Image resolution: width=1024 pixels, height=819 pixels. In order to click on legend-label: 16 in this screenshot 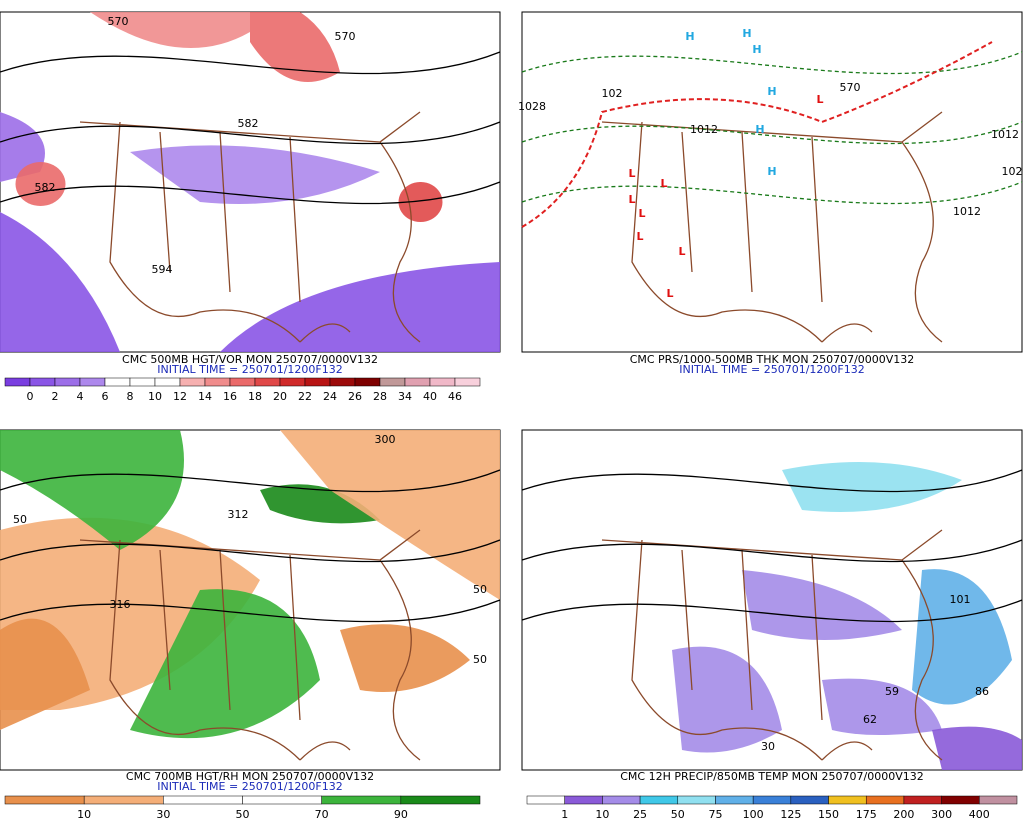, I will do `click(230, 396)`.